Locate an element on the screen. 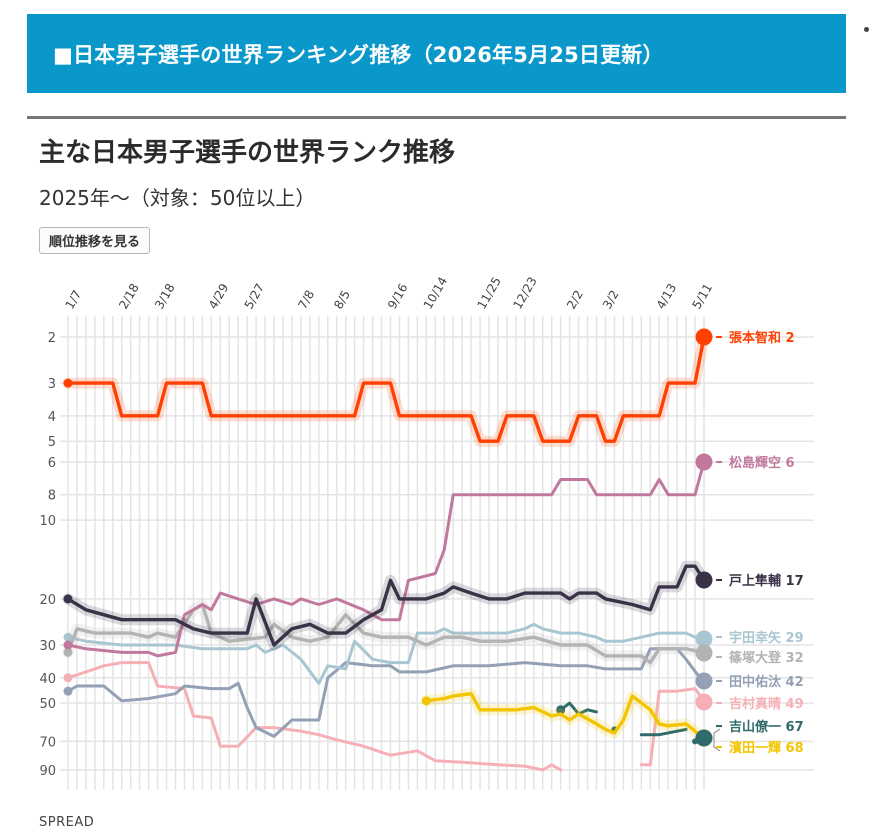  end-label-text: 篠塚大登 32 is located at coordinates (766, 658).